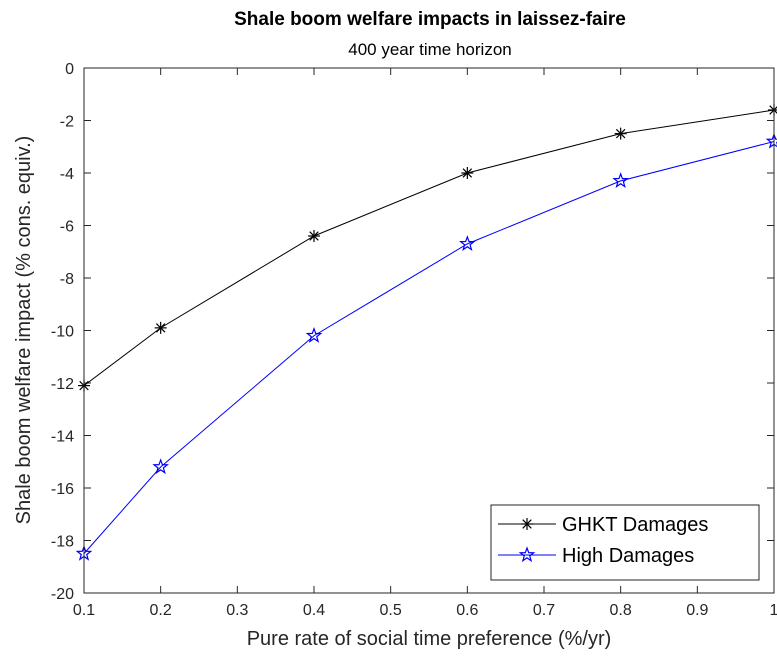 The image size is (777, 660). I want to click on y-tick-label: 0, so click(69, 69).